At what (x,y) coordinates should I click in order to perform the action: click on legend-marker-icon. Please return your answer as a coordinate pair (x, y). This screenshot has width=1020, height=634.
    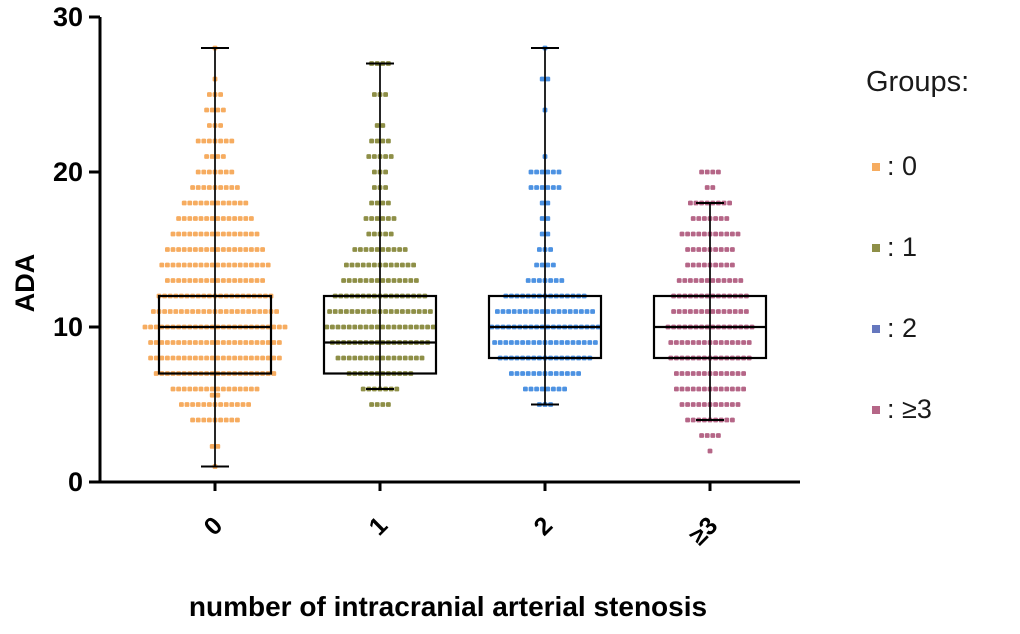
    Looking at the image, I should click on (876, 247).